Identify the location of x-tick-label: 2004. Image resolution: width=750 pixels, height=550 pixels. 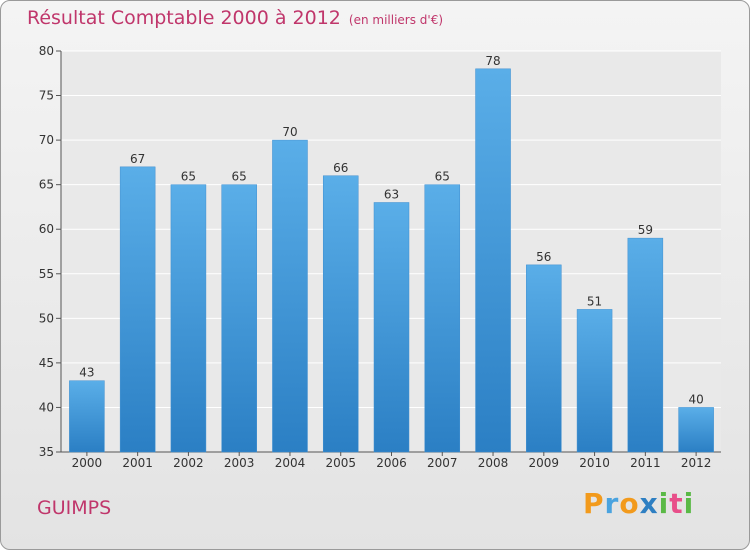
(290, 463).